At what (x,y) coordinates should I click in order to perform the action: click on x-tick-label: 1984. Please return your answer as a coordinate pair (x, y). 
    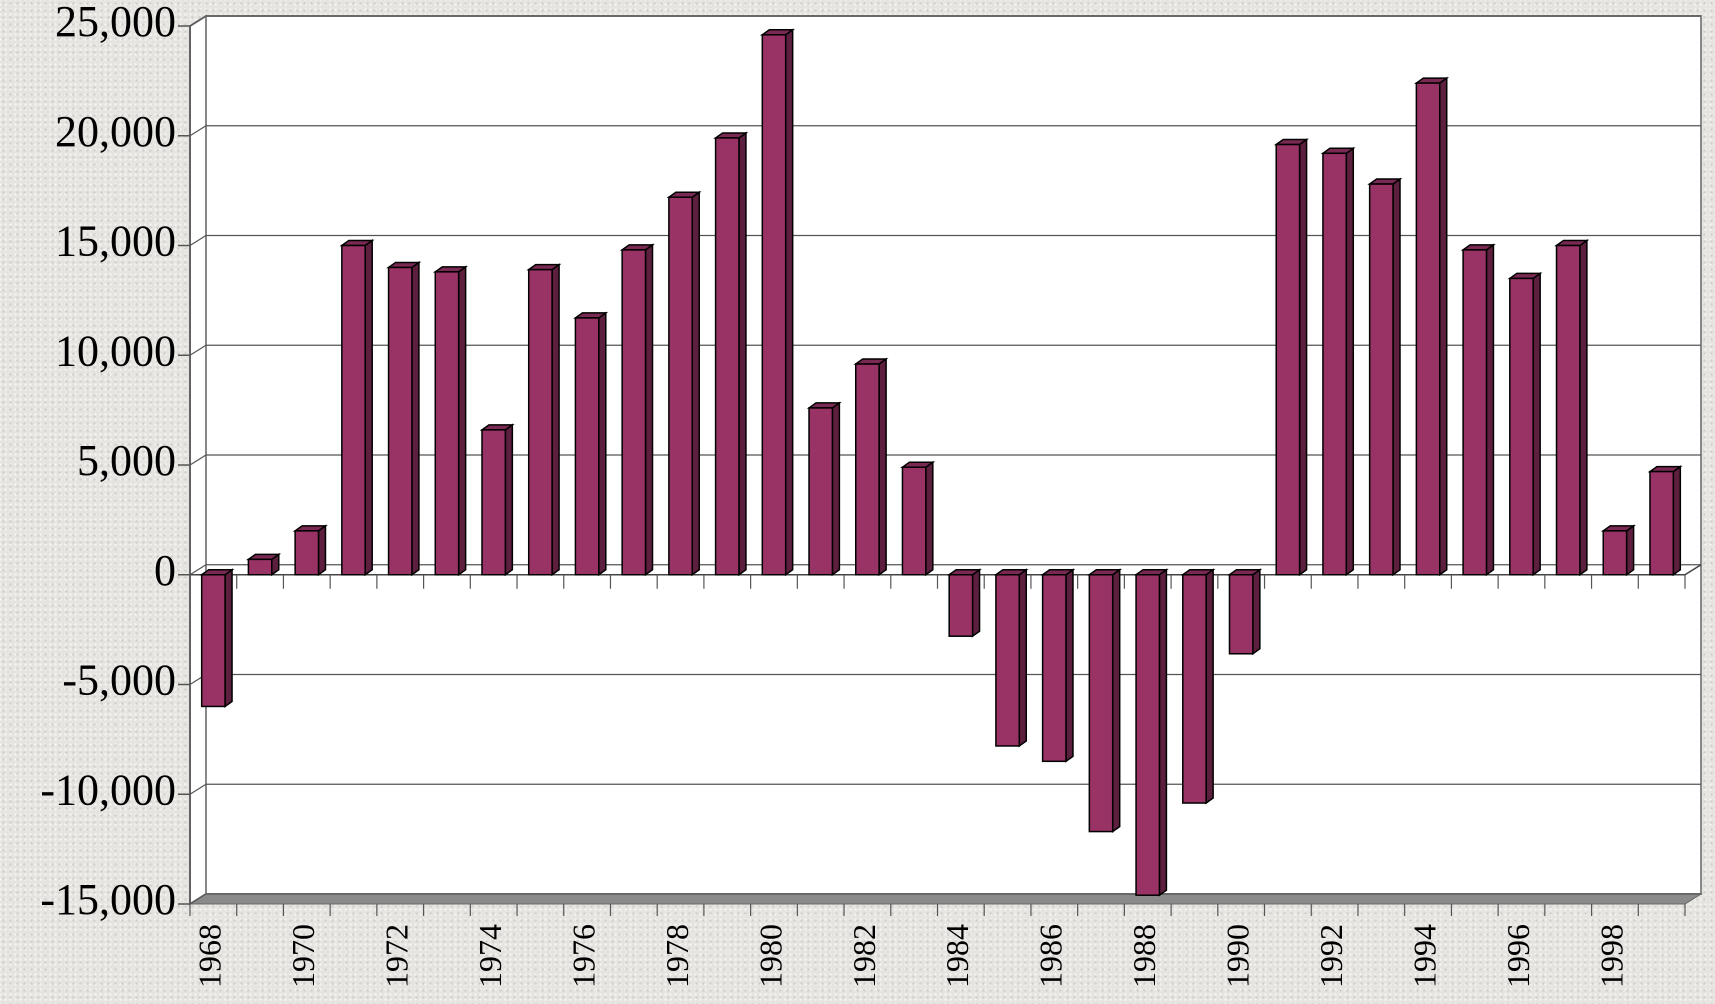
    Looking at the image, I should click on (957, 956).